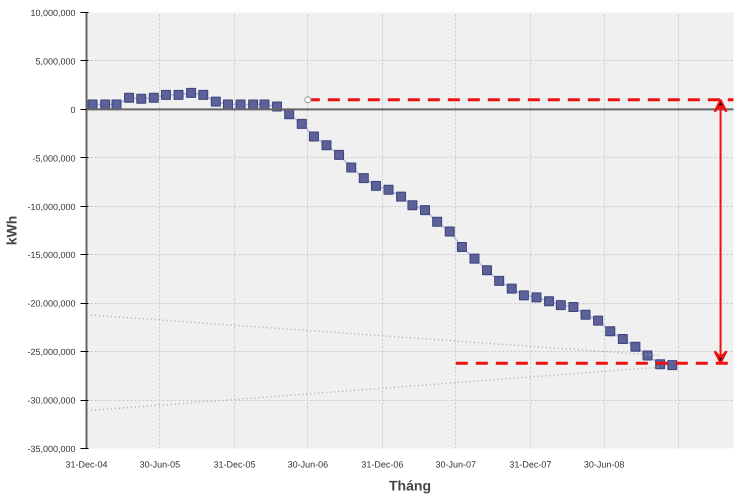 This screenshot has width=735, height=496. What do you see at coordinates (51, 401) in the screenshot?
I see `y-tick-label: -30,000,000` at bounding box center [51, 401].